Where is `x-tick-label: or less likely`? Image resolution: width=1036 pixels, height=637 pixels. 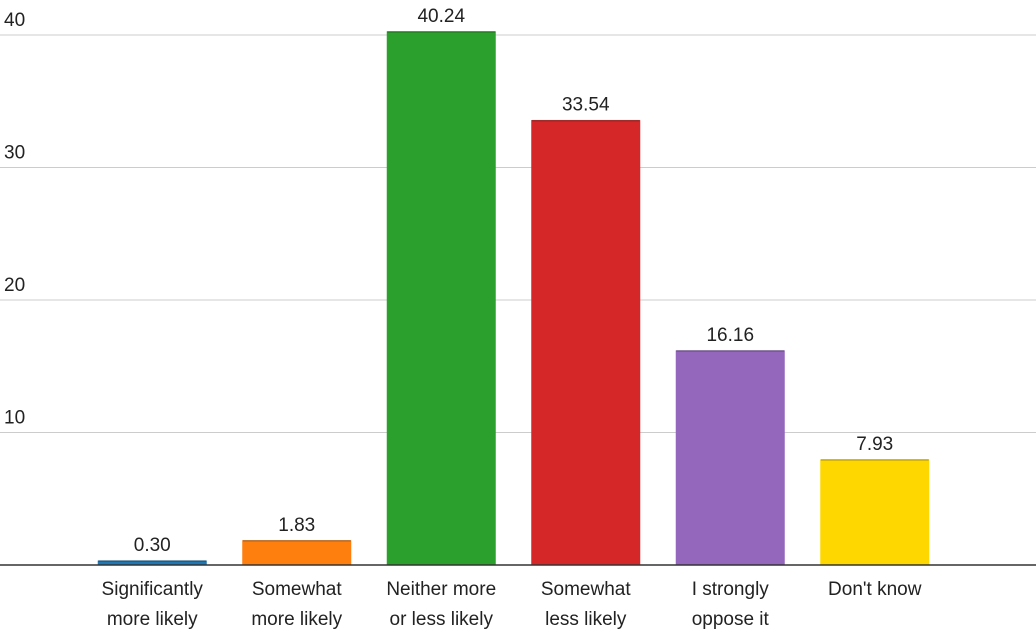 x-tick-label: or less likely is located at coordinates (442, 619).